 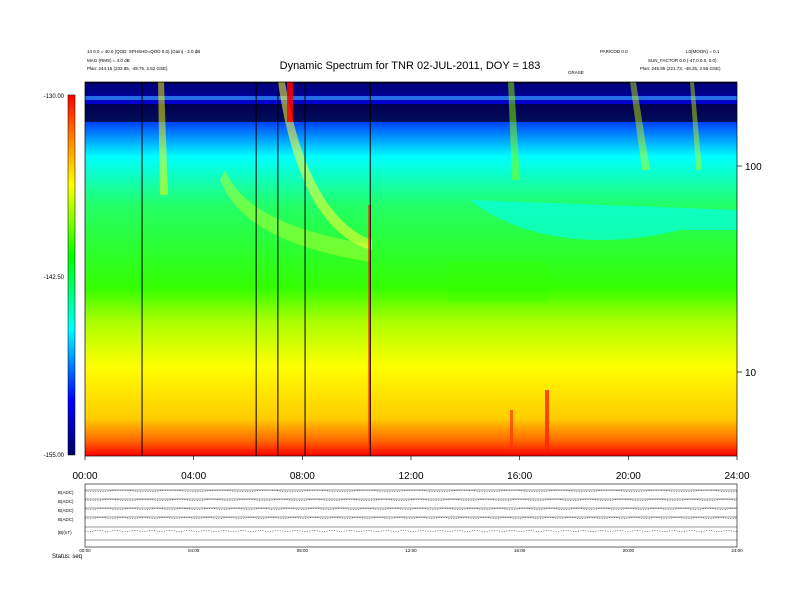 What do you see at coordinates (65, 532) in the screenshot?
I see `bottom-panel-label: |B|(nT)` at bounding box center [65, 532].